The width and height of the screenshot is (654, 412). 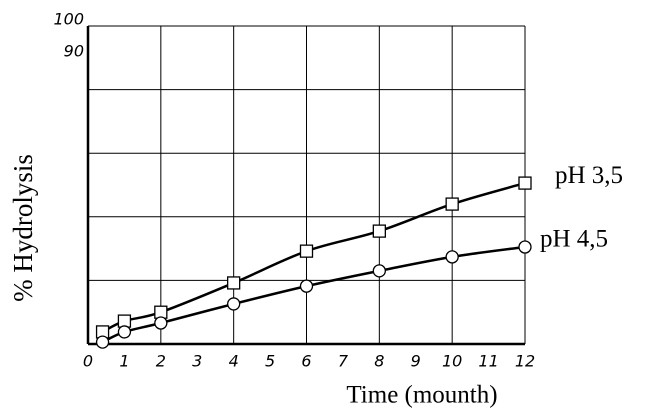 What do you see at coordinates (68, 19) in the screenshot?
I see `y-tick-label: 100` at bounding box center [68, 19].